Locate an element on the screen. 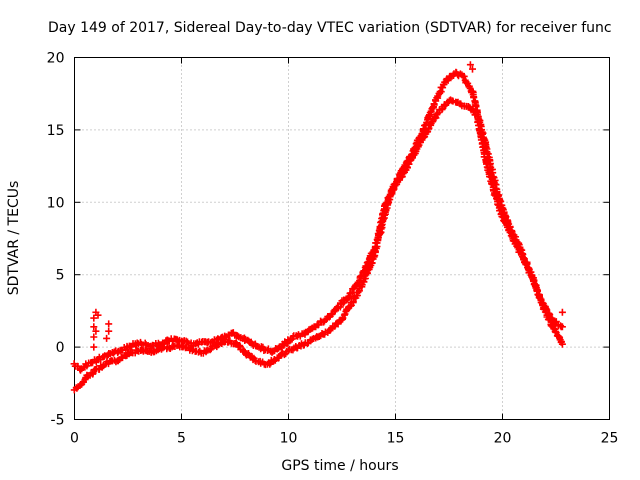 This screenshot has height=480, width=640. x-tick-label: 10 is located at coordinates (289, 439).